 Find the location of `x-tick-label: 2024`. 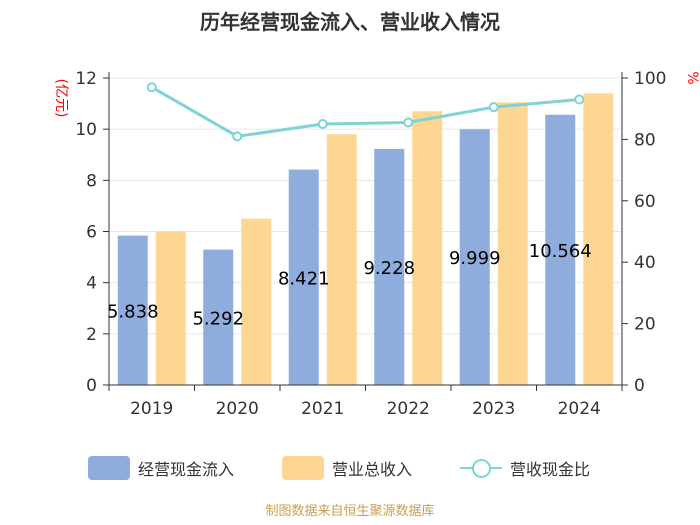

x-tick-label: 2024 is located at coordinates (579, 409).